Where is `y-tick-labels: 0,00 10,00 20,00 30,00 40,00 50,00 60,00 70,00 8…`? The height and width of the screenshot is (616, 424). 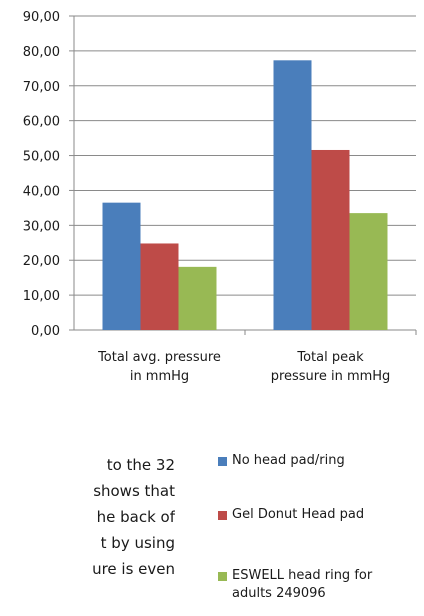
y-tick-labels: 0,00 10,00 20,00 30,00 40,00 50,00 60,00 70,00 8… is located at coordinates (41, 174).